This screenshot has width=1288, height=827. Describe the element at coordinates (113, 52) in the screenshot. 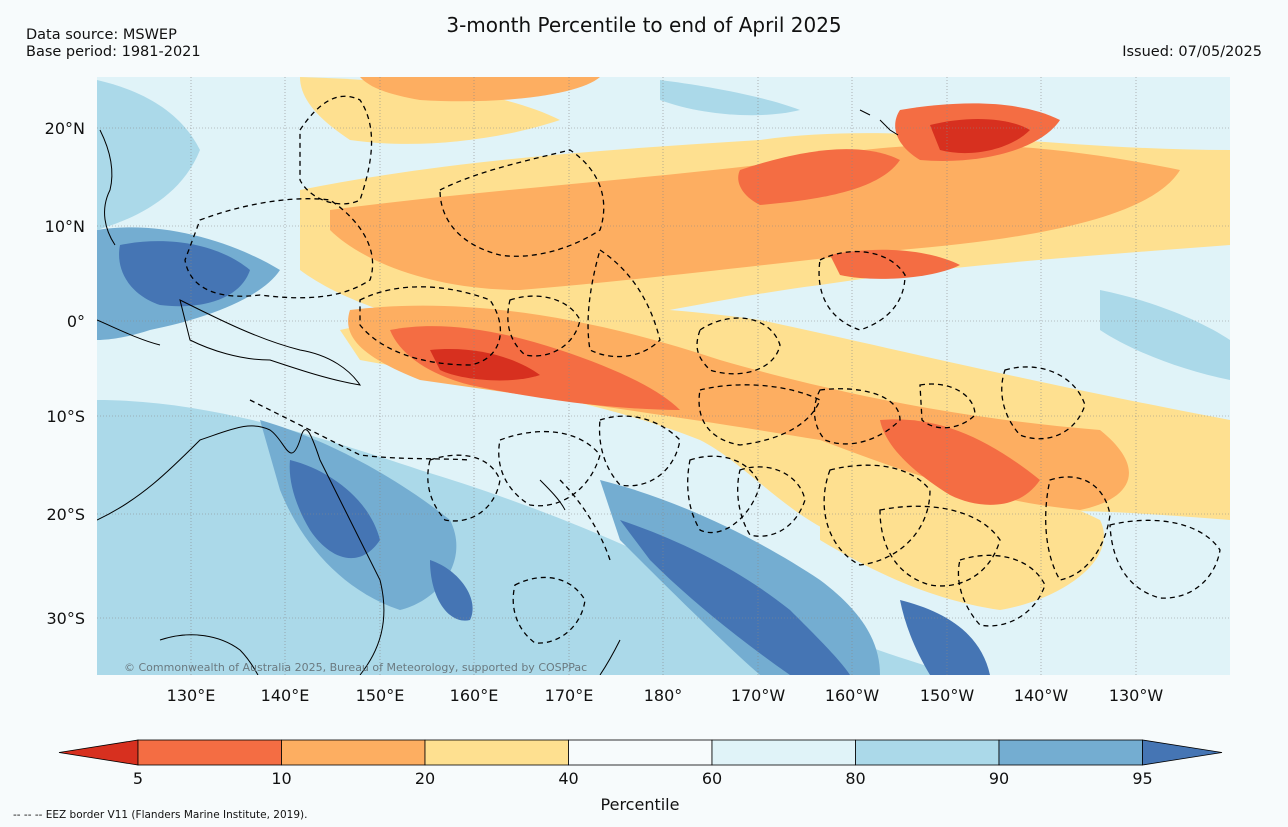

I see `base-period-text: Base period: 1981-2021` at that location.